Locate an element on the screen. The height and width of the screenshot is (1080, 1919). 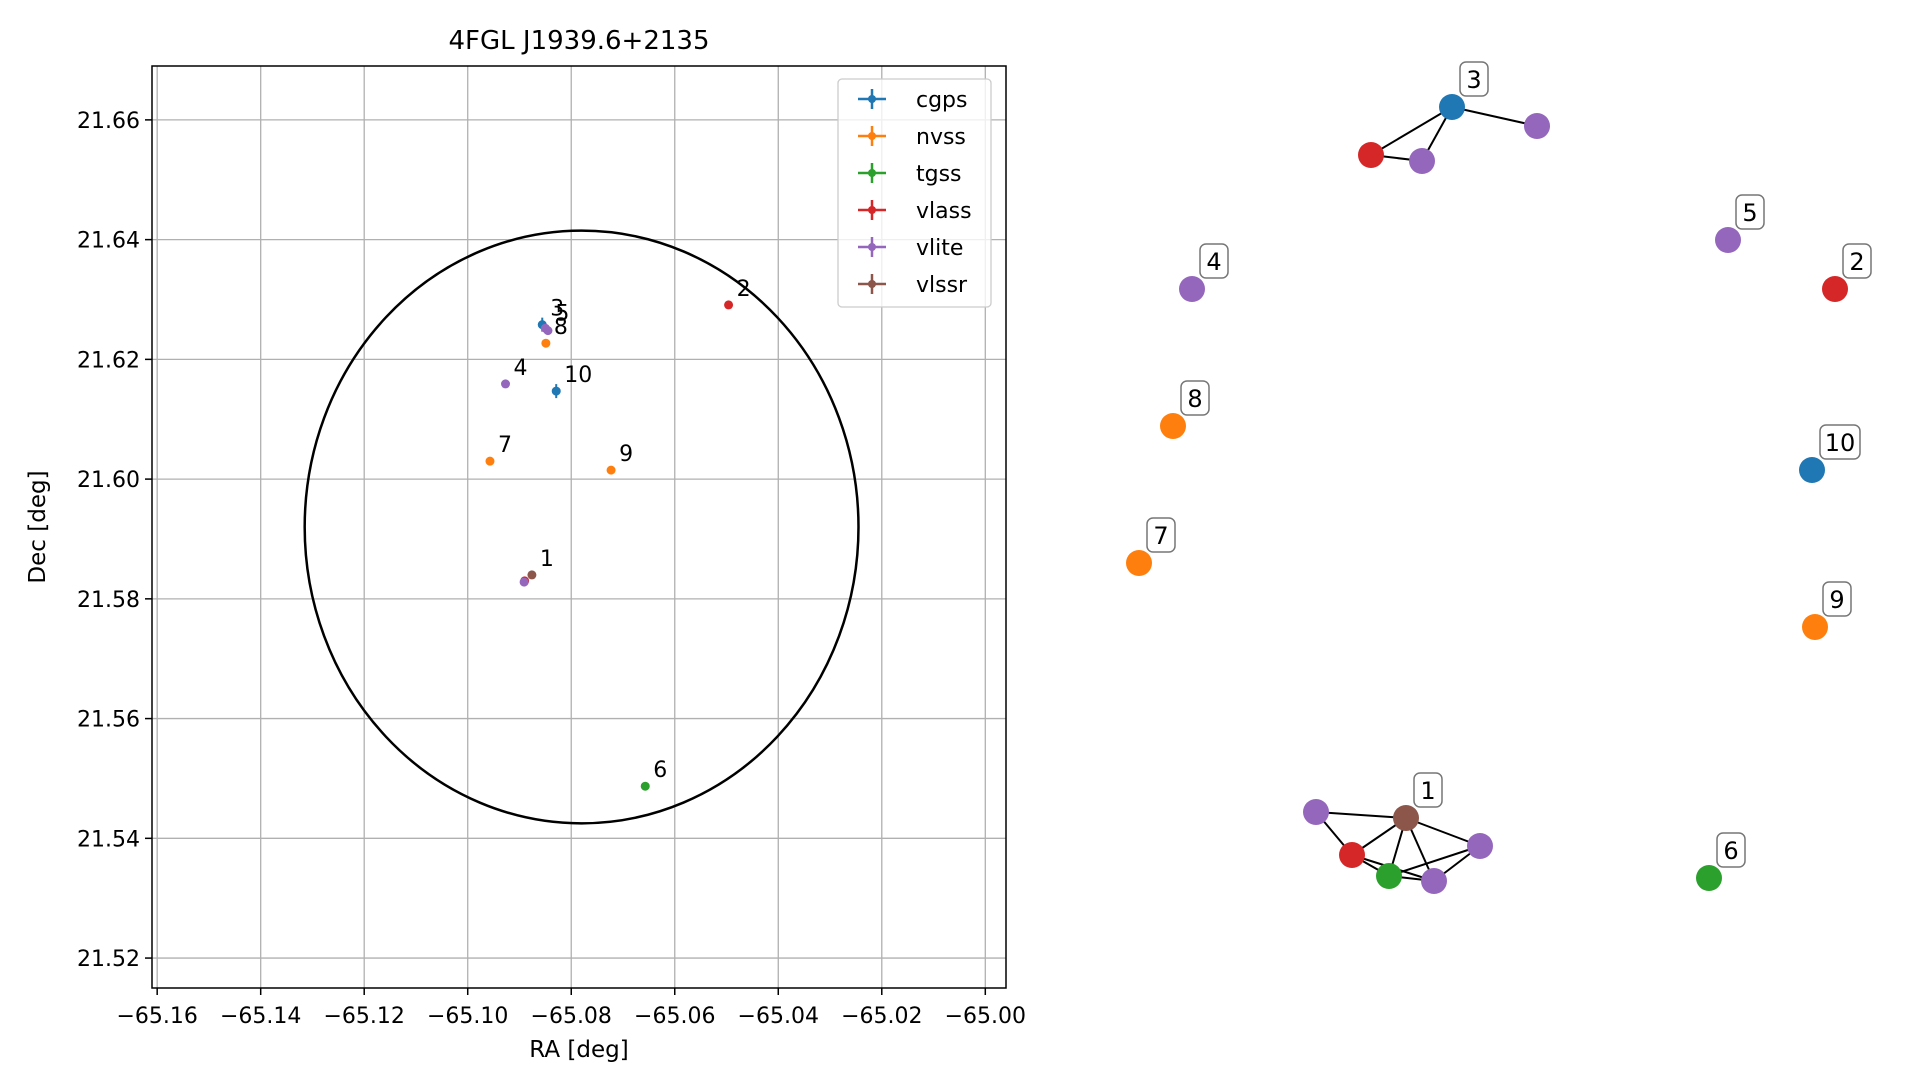
network-label-10: 10 is located at coordinates (1840, 443).